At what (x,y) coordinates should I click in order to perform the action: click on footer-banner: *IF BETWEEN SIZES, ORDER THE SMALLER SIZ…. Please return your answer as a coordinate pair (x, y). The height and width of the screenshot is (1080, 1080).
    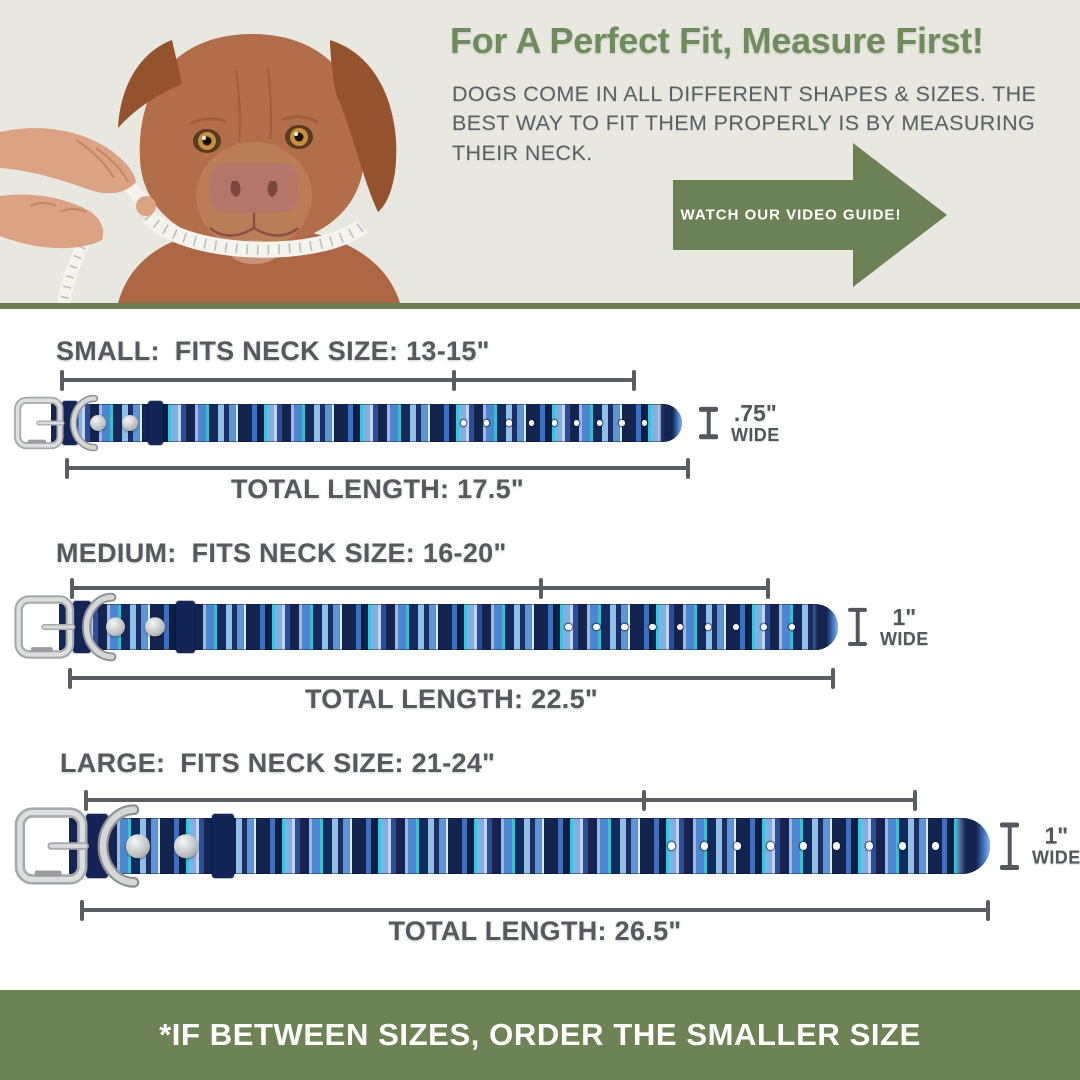
    Looking at the image, I should click on (540, 1035).